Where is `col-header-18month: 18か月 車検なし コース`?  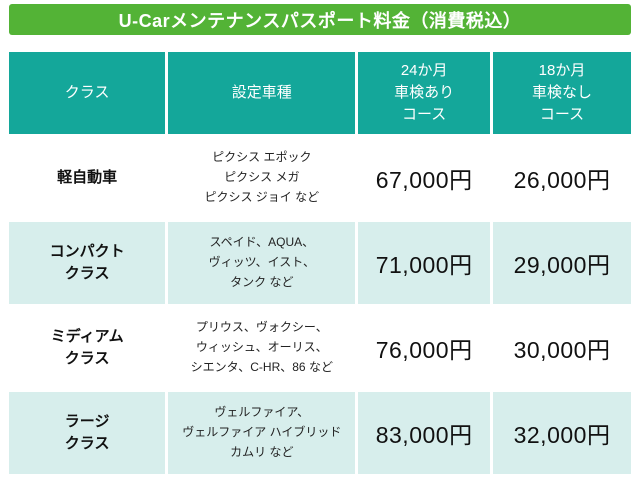
col-header-18month: 18か月 車検なし コース is located at coordinates (562, 93).